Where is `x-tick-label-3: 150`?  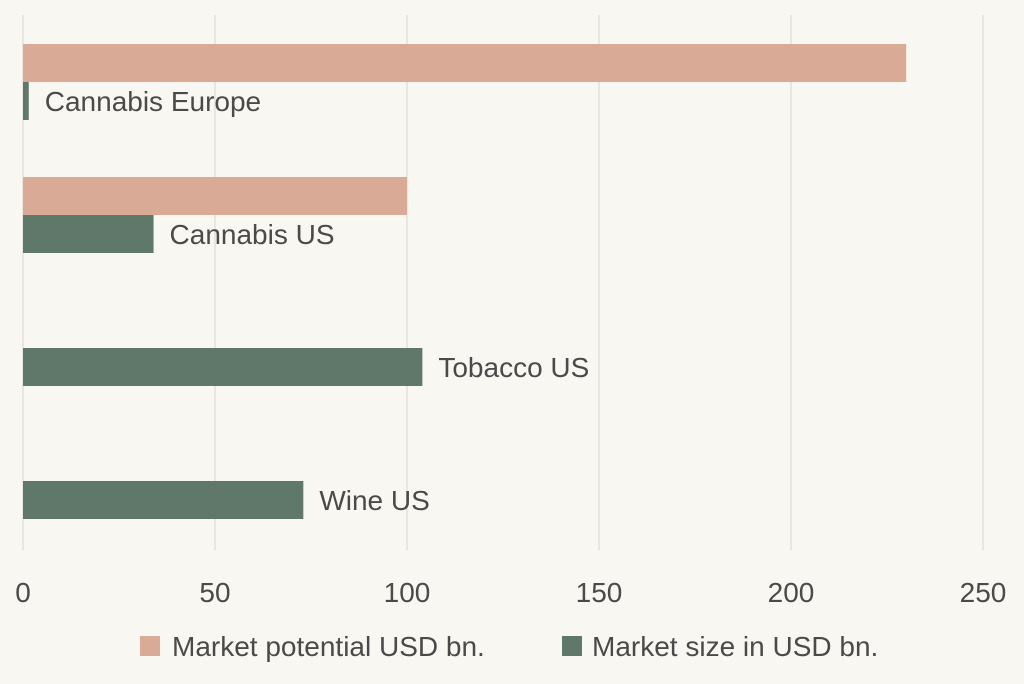 x-tick-label-3: 150 is located at coordinates (599, 592).